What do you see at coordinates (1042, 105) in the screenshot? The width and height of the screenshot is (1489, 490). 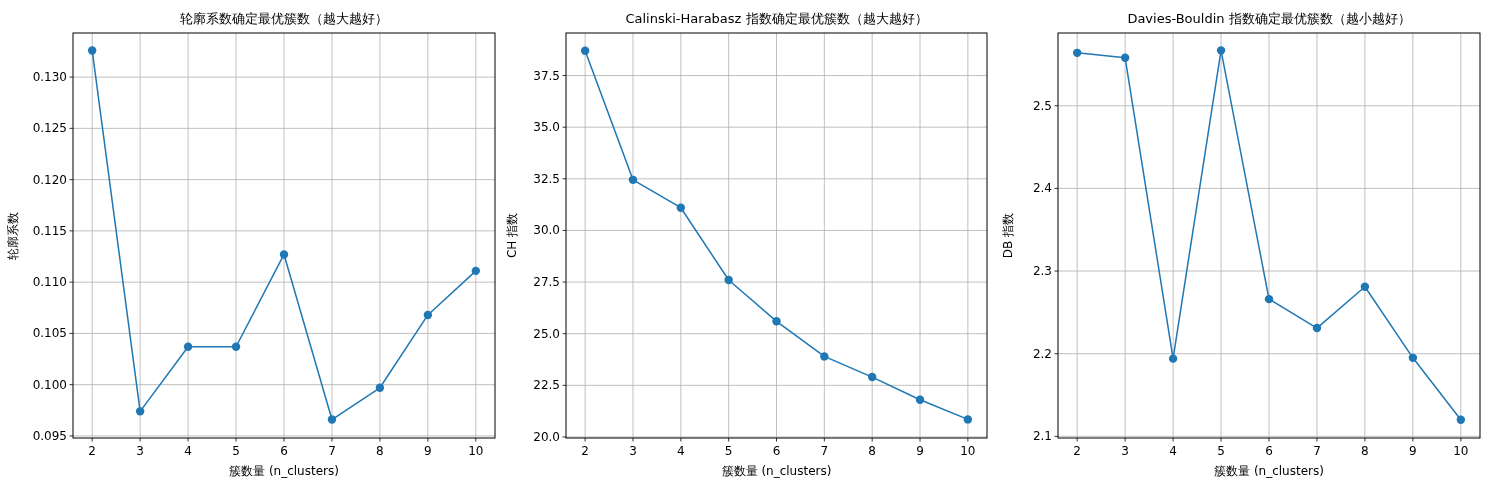 I see `y-tick-label: 2.5` at bounding box center [1042, 105].